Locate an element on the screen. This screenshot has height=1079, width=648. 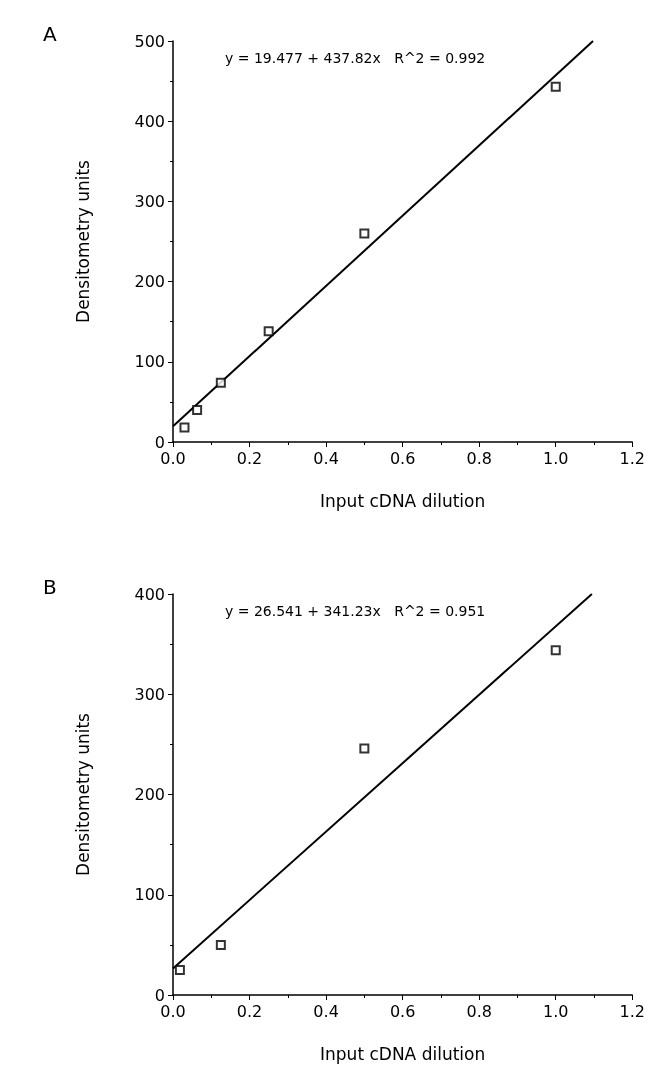
chart-title: A is located at coordinates (50, 34).